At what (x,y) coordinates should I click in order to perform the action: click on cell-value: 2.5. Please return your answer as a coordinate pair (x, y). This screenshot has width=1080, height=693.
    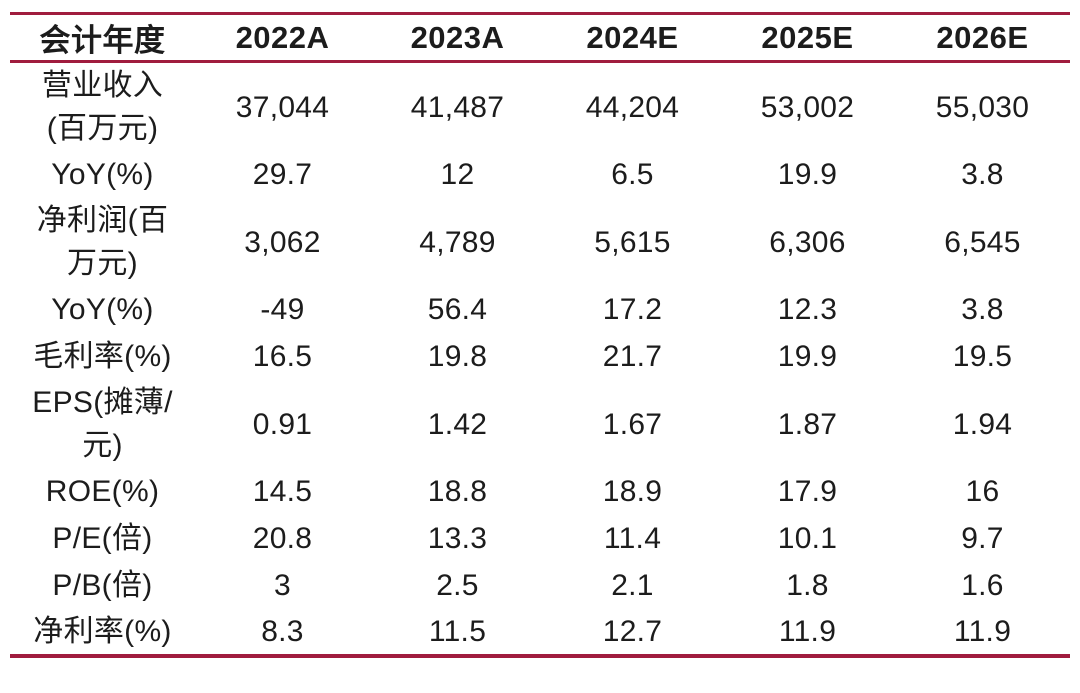
    Looking at the image, I should click on (457, 585).